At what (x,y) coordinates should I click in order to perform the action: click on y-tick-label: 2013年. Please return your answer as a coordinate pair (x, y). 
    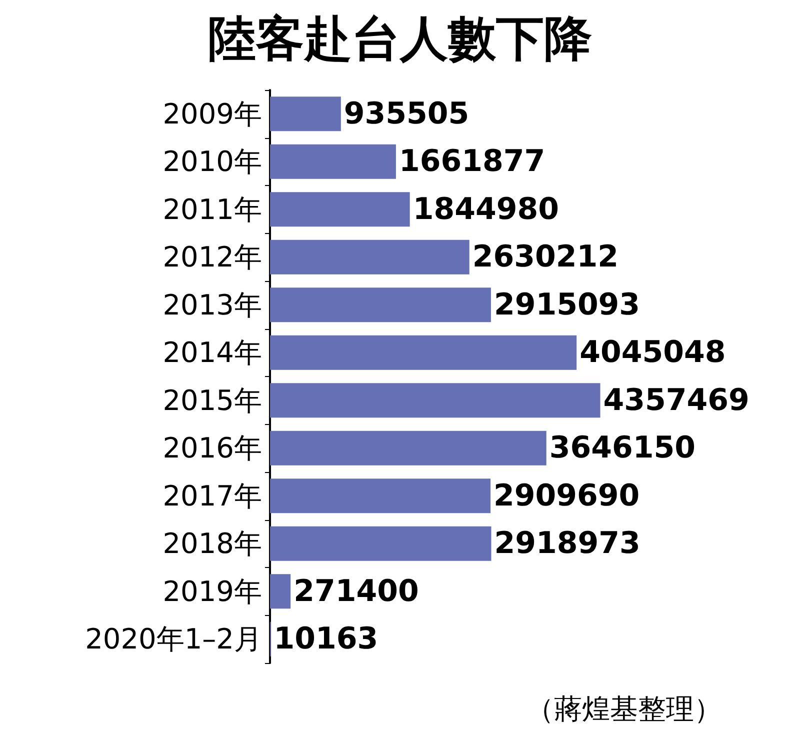
    Looking at the image, I should click on (212, 305).